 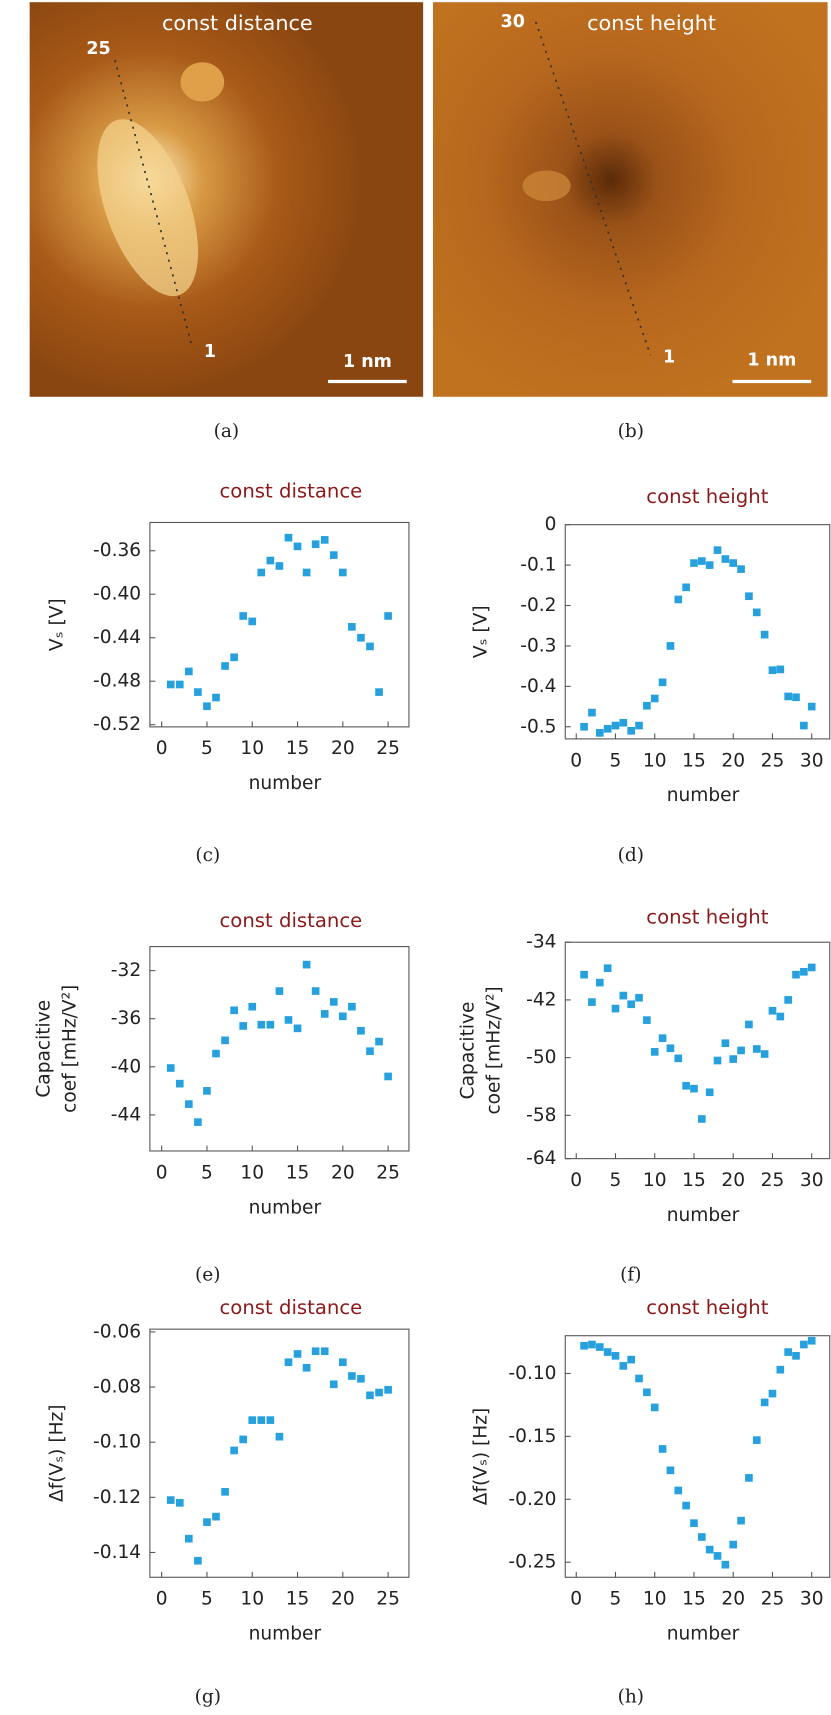 What do you see at coordinates (538, 605) in the screenshot?
I see `y-tick-label: -0.2` at bounding box center [538, 605].